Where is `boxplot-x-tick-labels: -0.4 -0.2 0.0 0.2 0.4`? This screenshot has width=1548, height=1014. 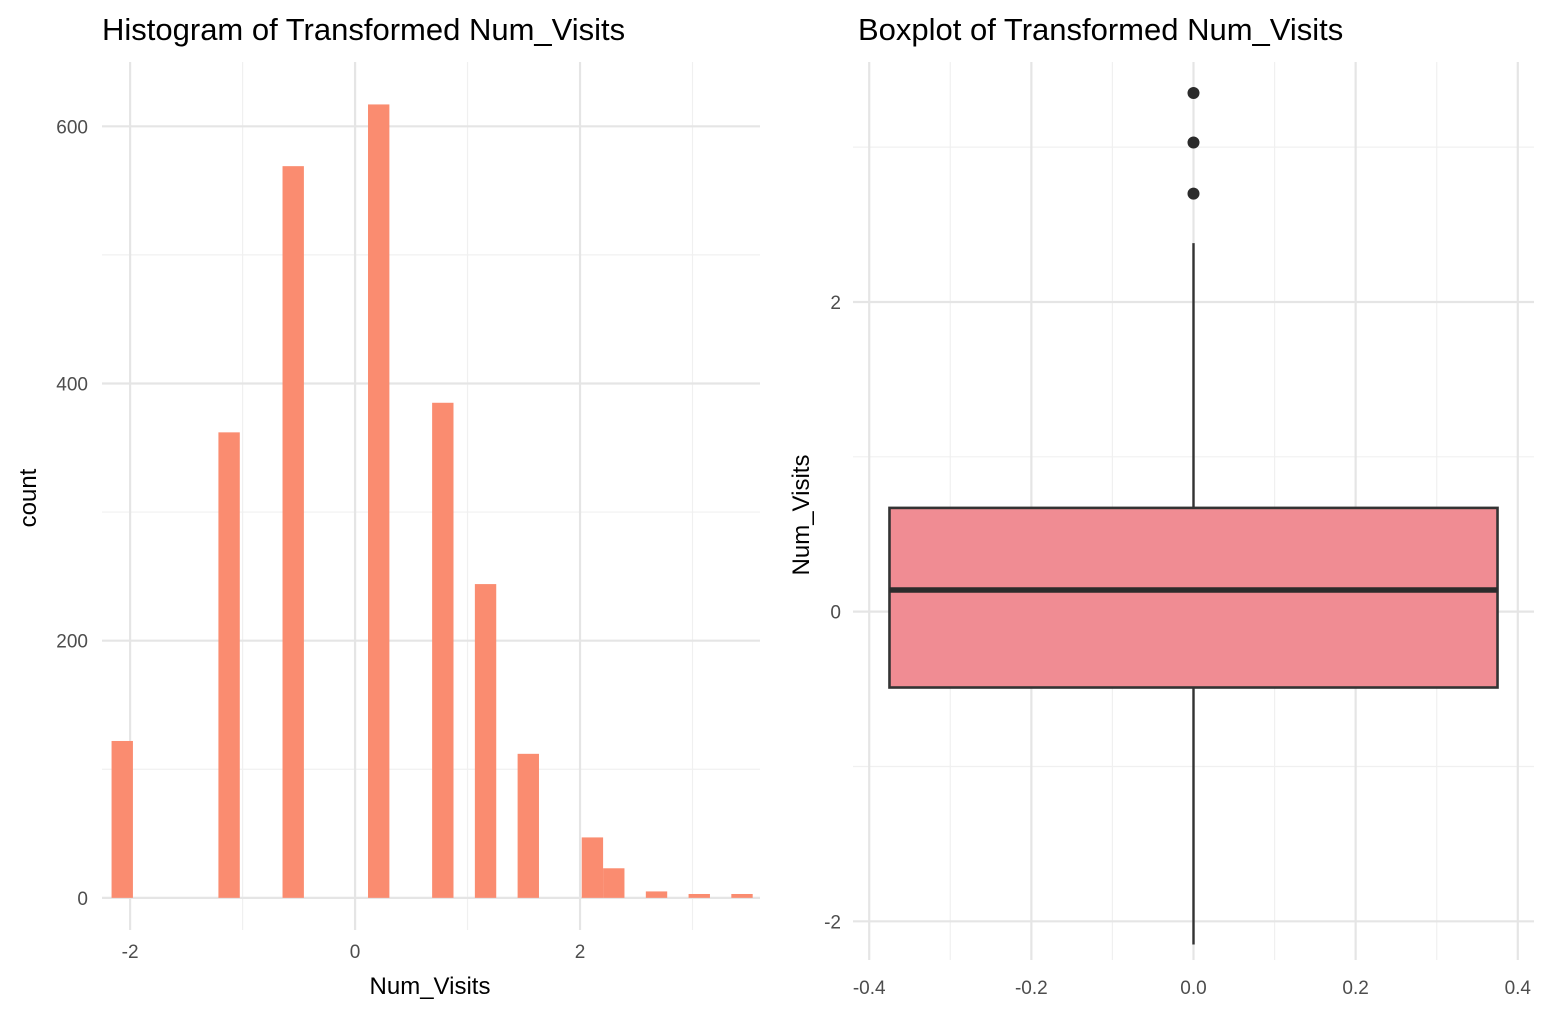 boxplot-x-tick-labels: -0.4 -0.2 0.0 0.2 0.4 is located at coordinates (1192, 988).